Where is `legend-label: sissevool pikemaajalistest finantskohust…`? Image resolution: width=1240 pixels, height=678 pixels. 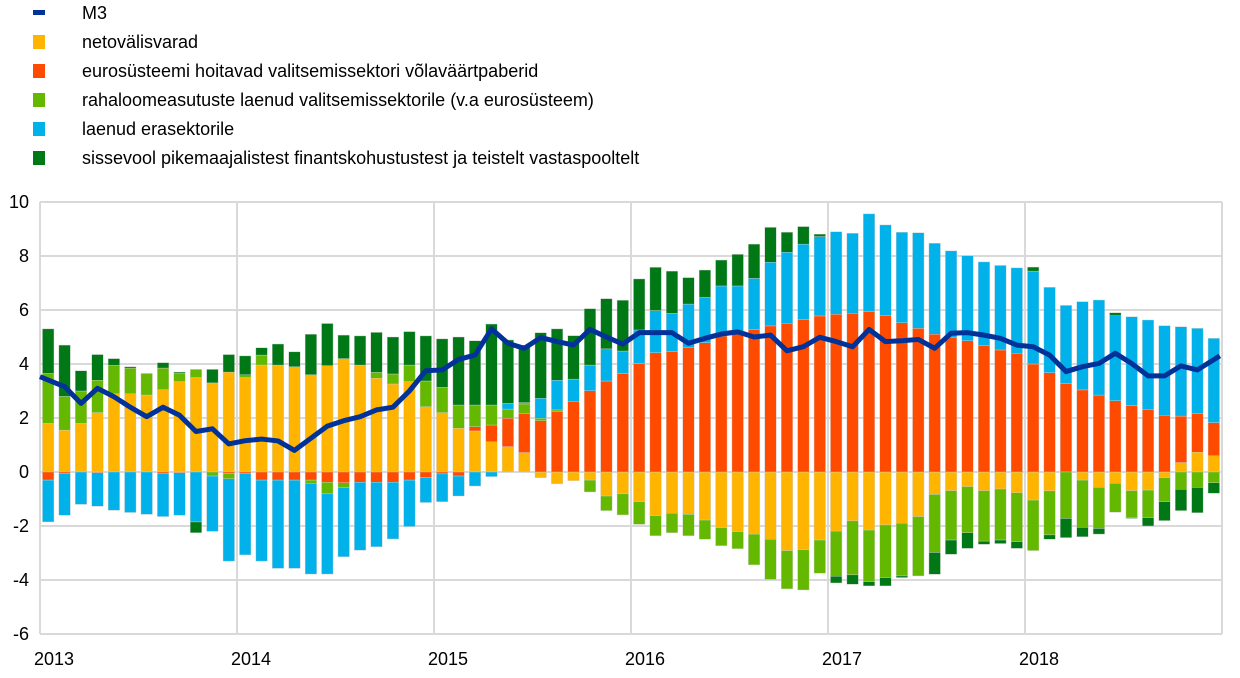 legend-label: sissevool pikemaajalistest finantskohust… is located at coordinates (360, 158).